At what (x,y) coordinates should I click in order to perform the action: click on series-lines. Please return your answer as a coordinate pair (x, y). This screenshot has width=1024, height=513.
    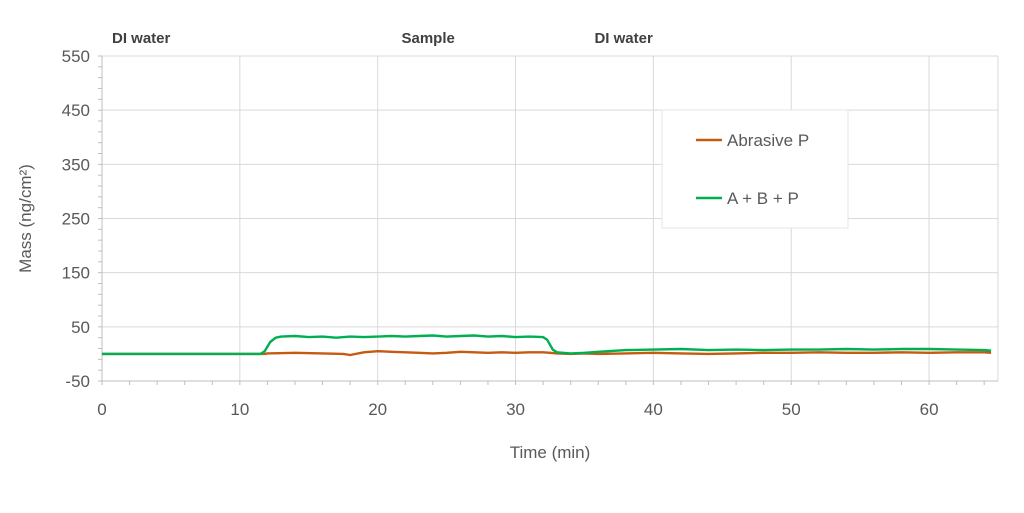
    Looking at the image, I should click on (547, 345).